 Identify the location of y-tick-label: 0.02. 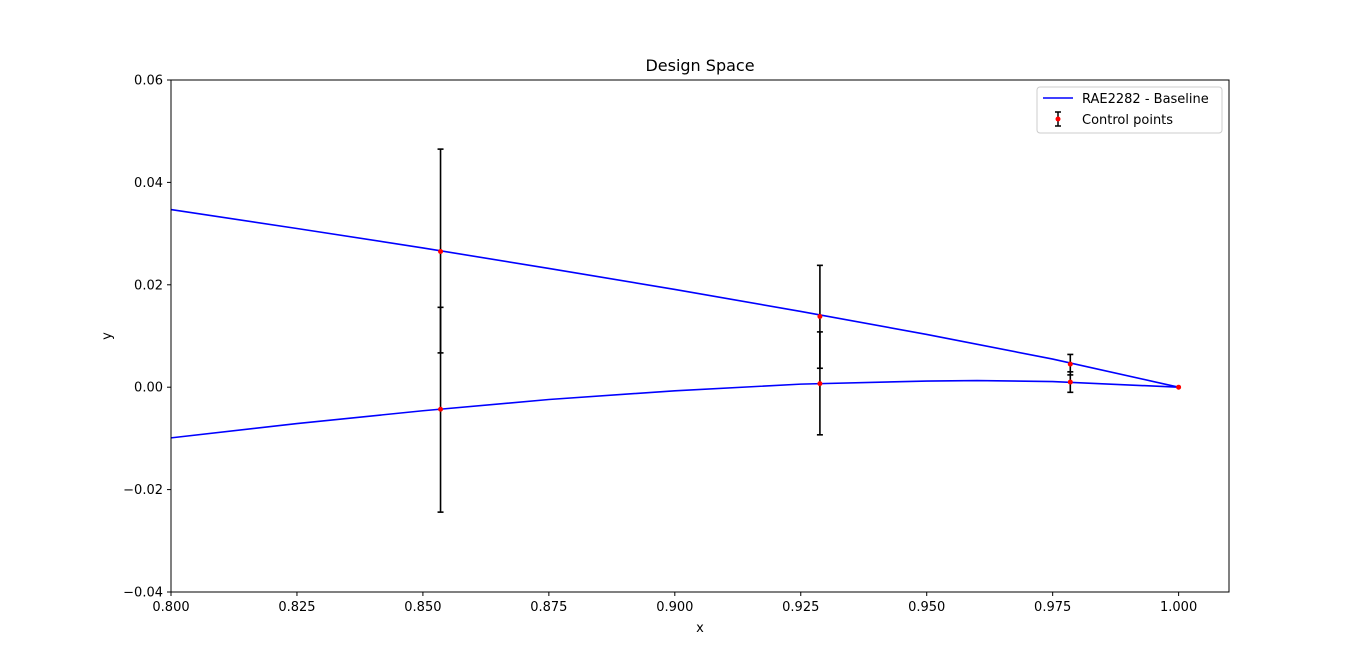
(148, 285).